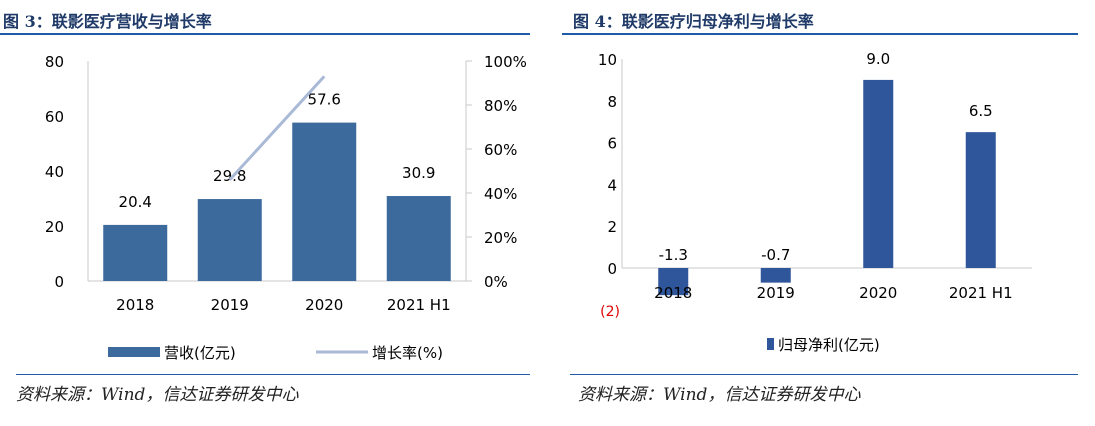  What do you see at coordinates (612, 185) in the screenshot?
I see `y-tick-label: 4` at bounding box center [612, 185].